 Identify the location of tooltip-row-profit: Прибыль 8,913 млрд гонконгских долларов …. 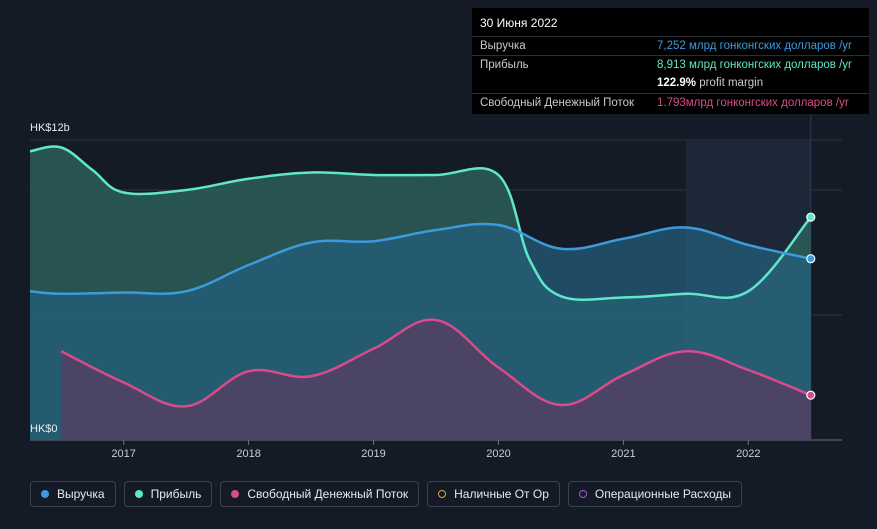
(670, 65).